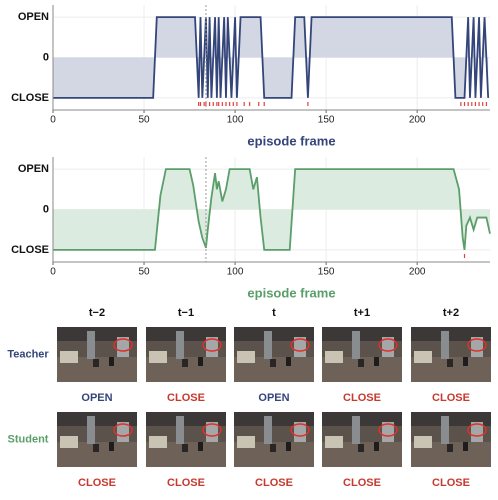 The image size is (498, 500). Describe the element at coordinates (28, 354) in the screenshot. I see `row-label: Teacher` at that location.